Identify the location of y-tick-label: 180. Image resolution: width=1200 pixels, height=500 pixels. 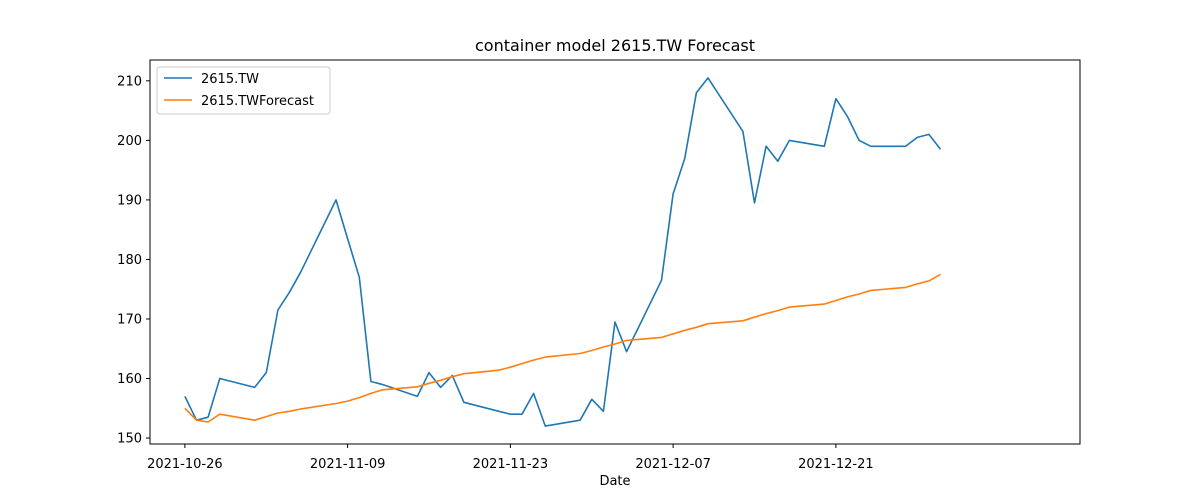
(129, 260).